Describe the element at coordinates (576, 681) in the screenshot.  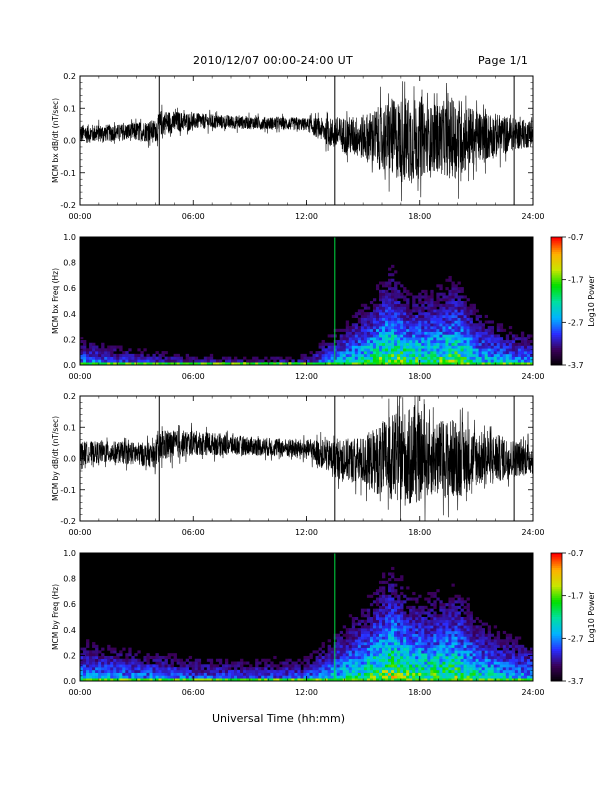
I see `colorbar-tick-label: -3.7` at that location.